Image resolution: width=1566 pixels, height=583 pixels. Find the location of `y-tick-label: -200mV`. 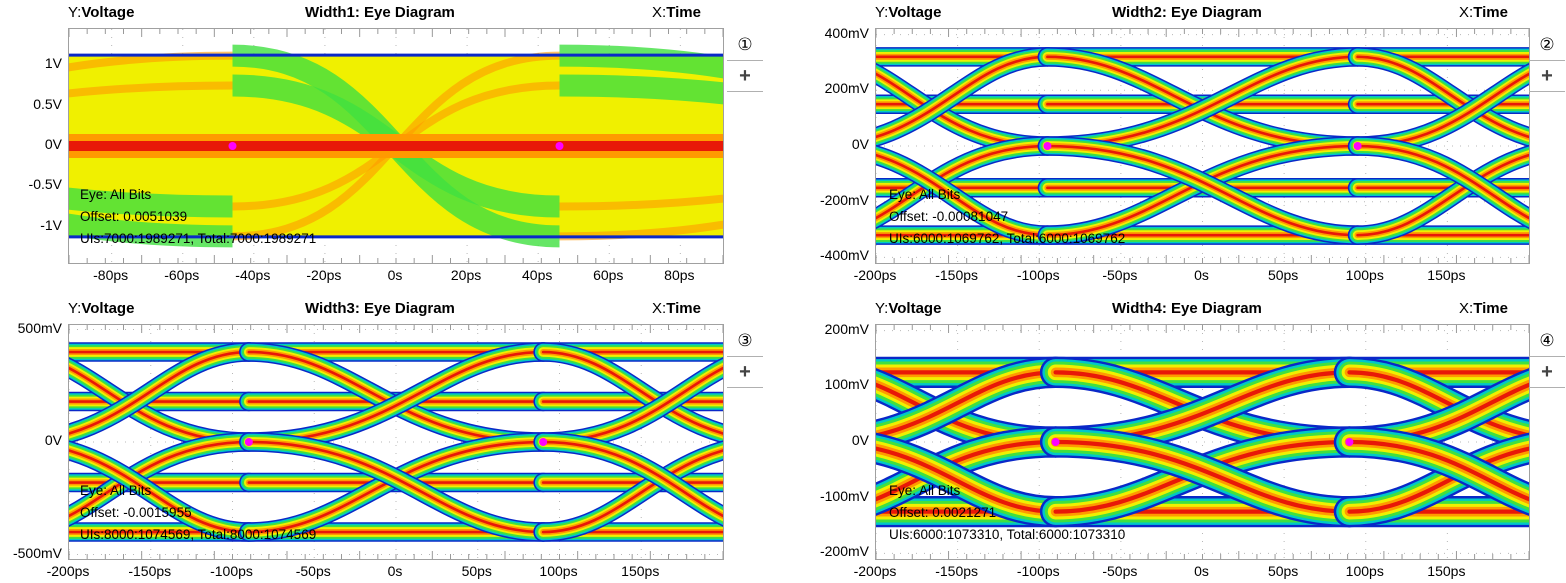

y-tick-label: -200mV is located at coordinates (844, 199).